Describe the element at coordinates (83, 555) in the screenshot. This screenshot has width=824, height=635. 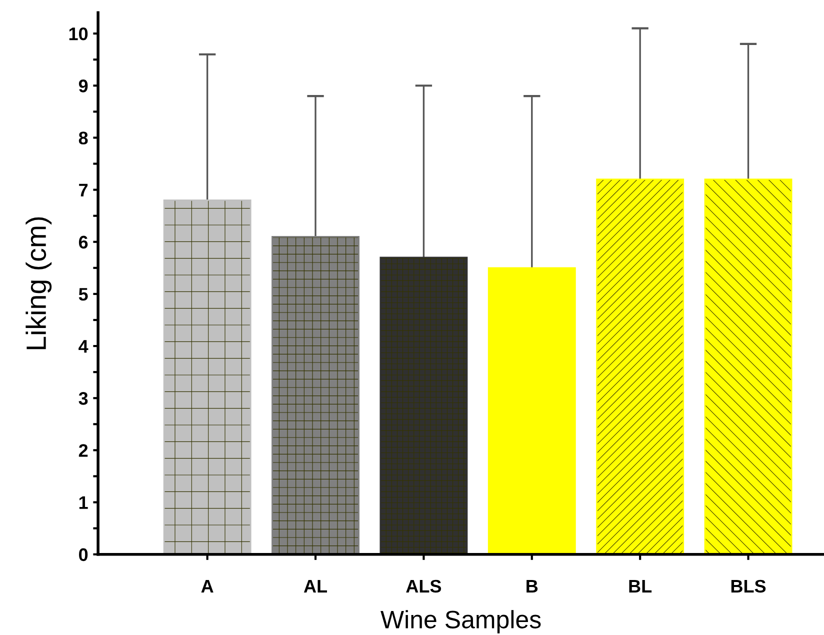
I see `y-tick-label: 0` at that location.